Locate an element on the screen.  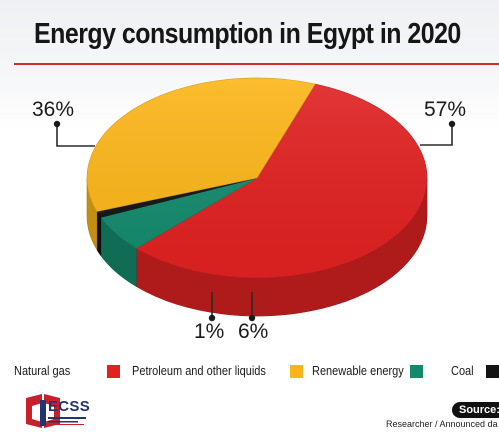
leader-dot-petroleum-and-other-liquids is located at coordinates (57, 124).